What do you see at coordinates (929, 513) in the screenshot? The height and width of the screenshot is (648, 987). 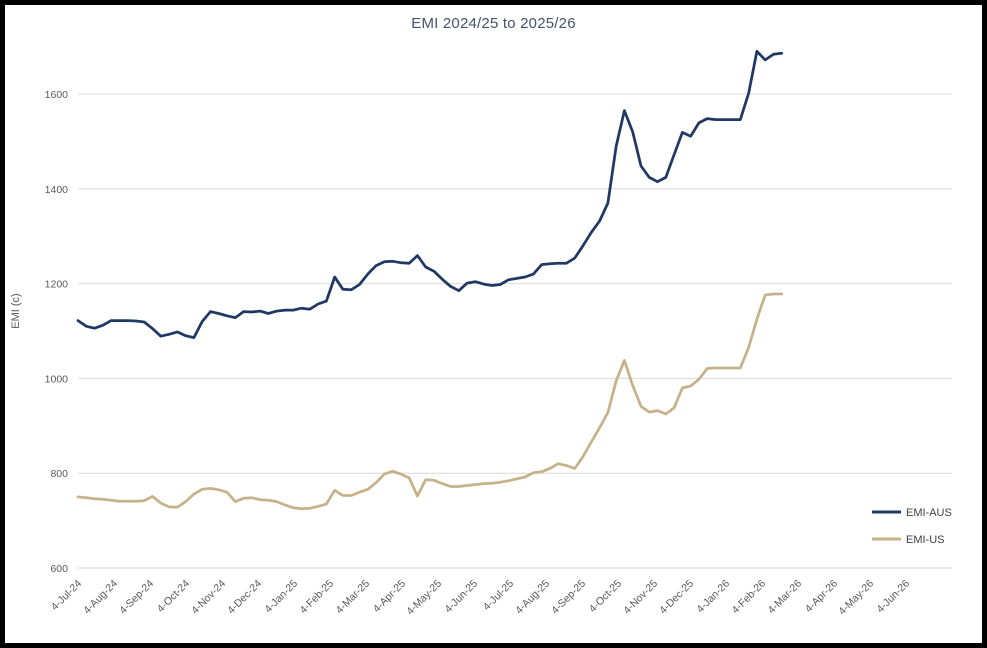 I see `legend-item-emi-aus: EMI-AUS` at bounding box center [929, 513].